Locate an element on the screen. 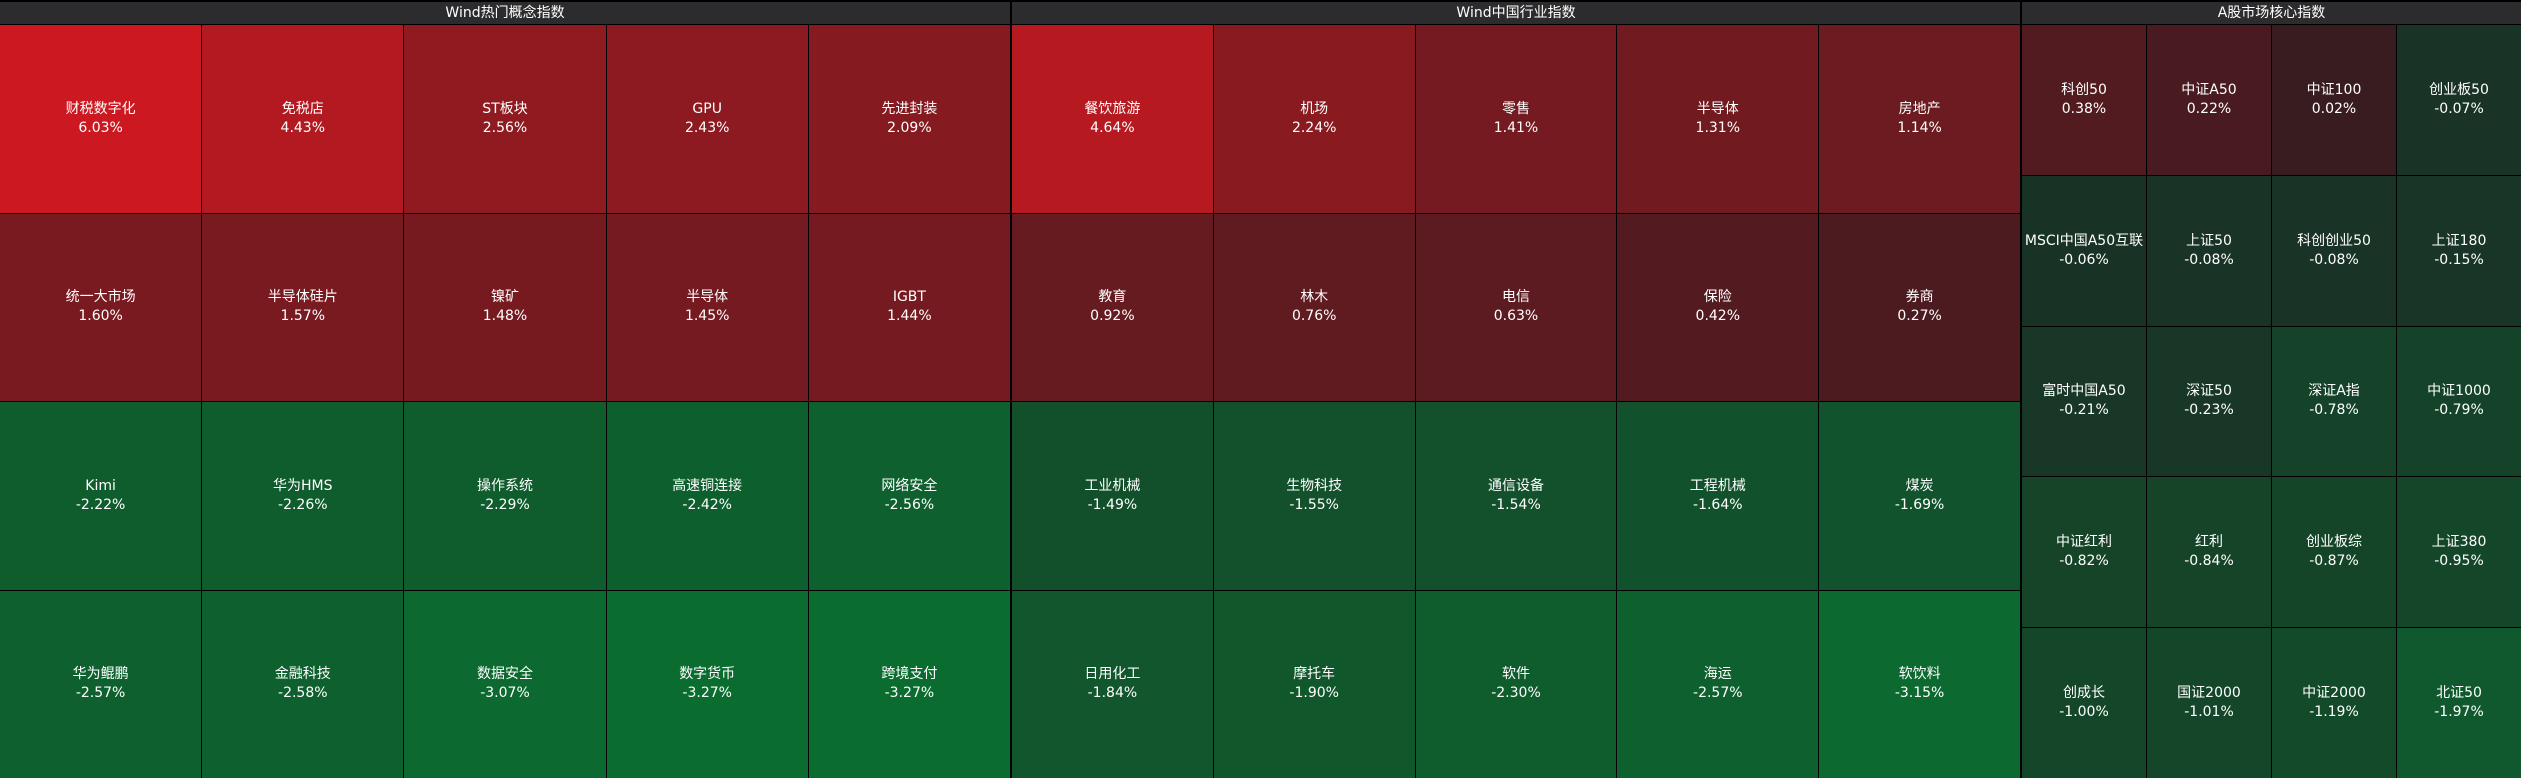 The width and height of the screenshot is (2521, 778). heat-cell: 教育 0.92% is located at coordinates (1112, 307).